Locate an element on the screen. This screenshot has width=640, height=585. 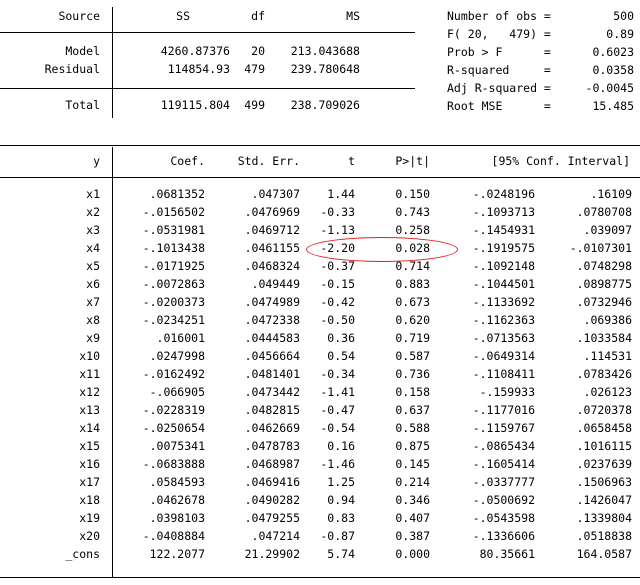
coef-coef-cell: .0075341 is located at coordinates (177, 446).